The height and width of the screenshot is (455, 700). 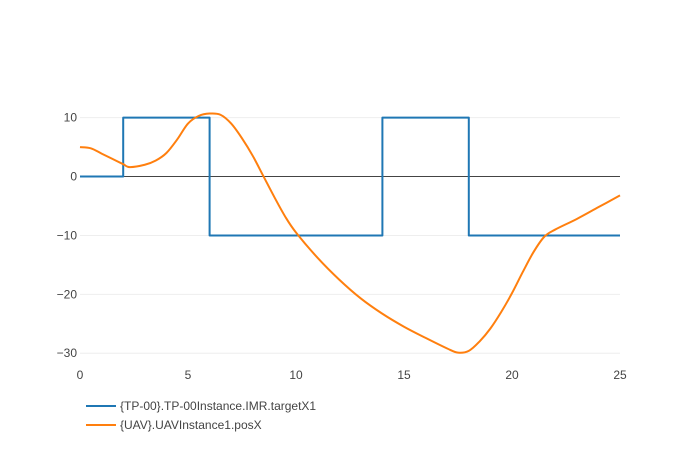 I want to click on x-tick-label: 0, so click(x=80, y=375).